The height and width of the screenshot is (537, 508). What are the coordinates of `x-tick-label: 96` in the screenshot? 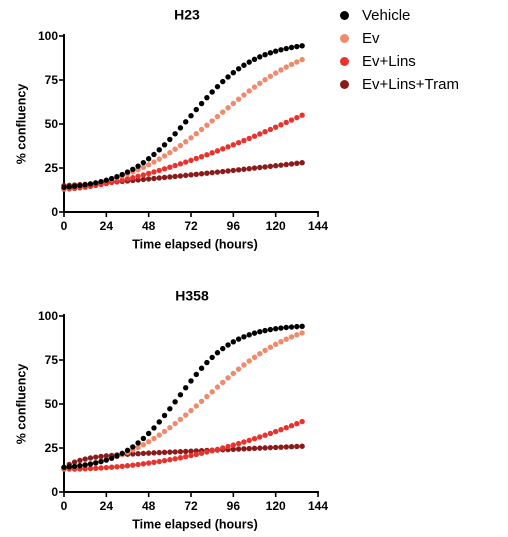 It's located at (234, 506).